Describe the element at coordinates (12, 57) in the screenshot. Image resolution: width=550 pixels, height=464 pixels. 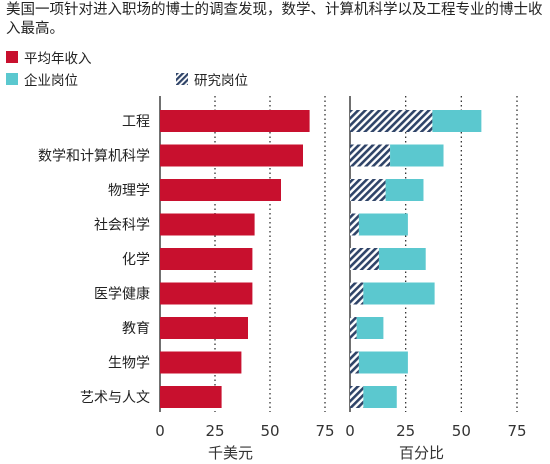
I see `legend-swatch-salary` at that location.